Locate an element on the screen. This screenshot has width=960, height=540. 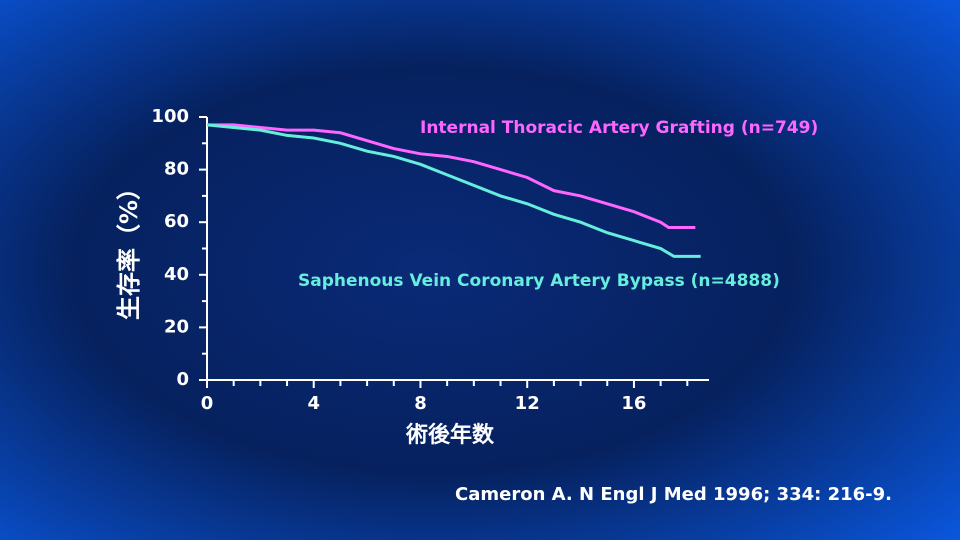
x-tick-label: 0 is located at coordinates (207, 403).